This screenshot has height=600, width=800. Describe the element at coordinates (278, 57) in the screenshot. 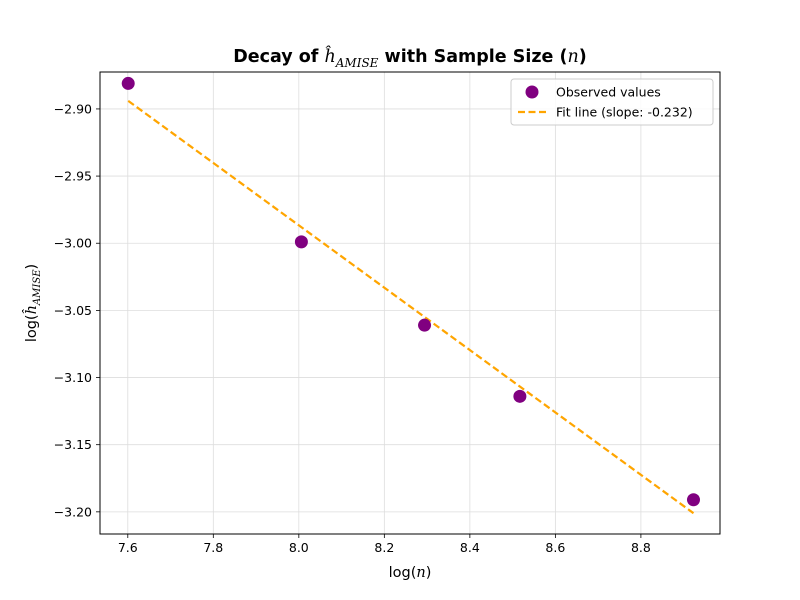

I see `title-prefix: Decay of` at that location.